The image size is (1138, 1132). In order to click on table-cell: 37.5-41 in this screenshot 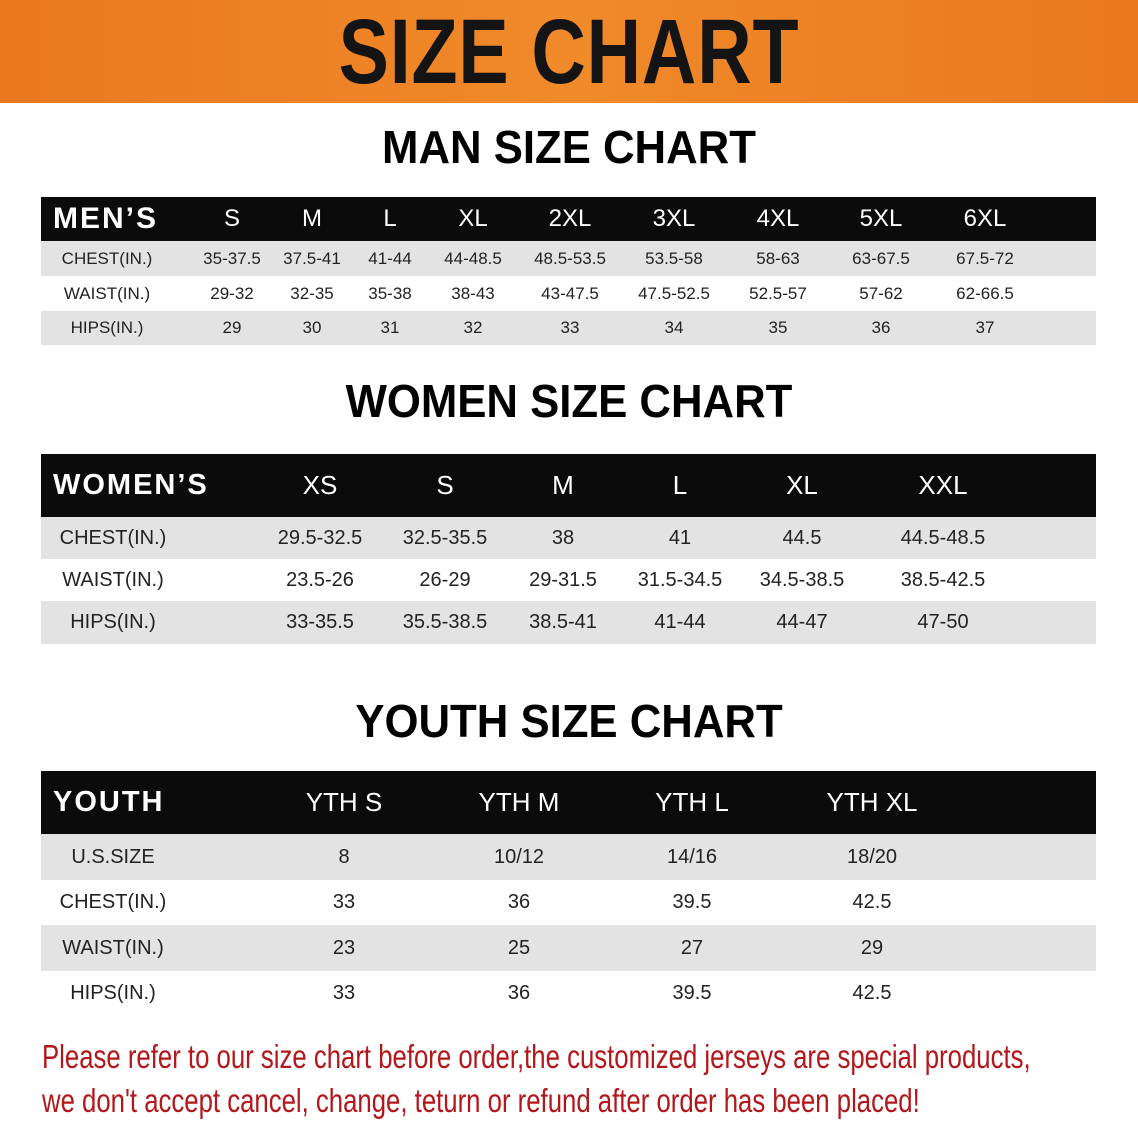, I will do `click(312, 258)`.